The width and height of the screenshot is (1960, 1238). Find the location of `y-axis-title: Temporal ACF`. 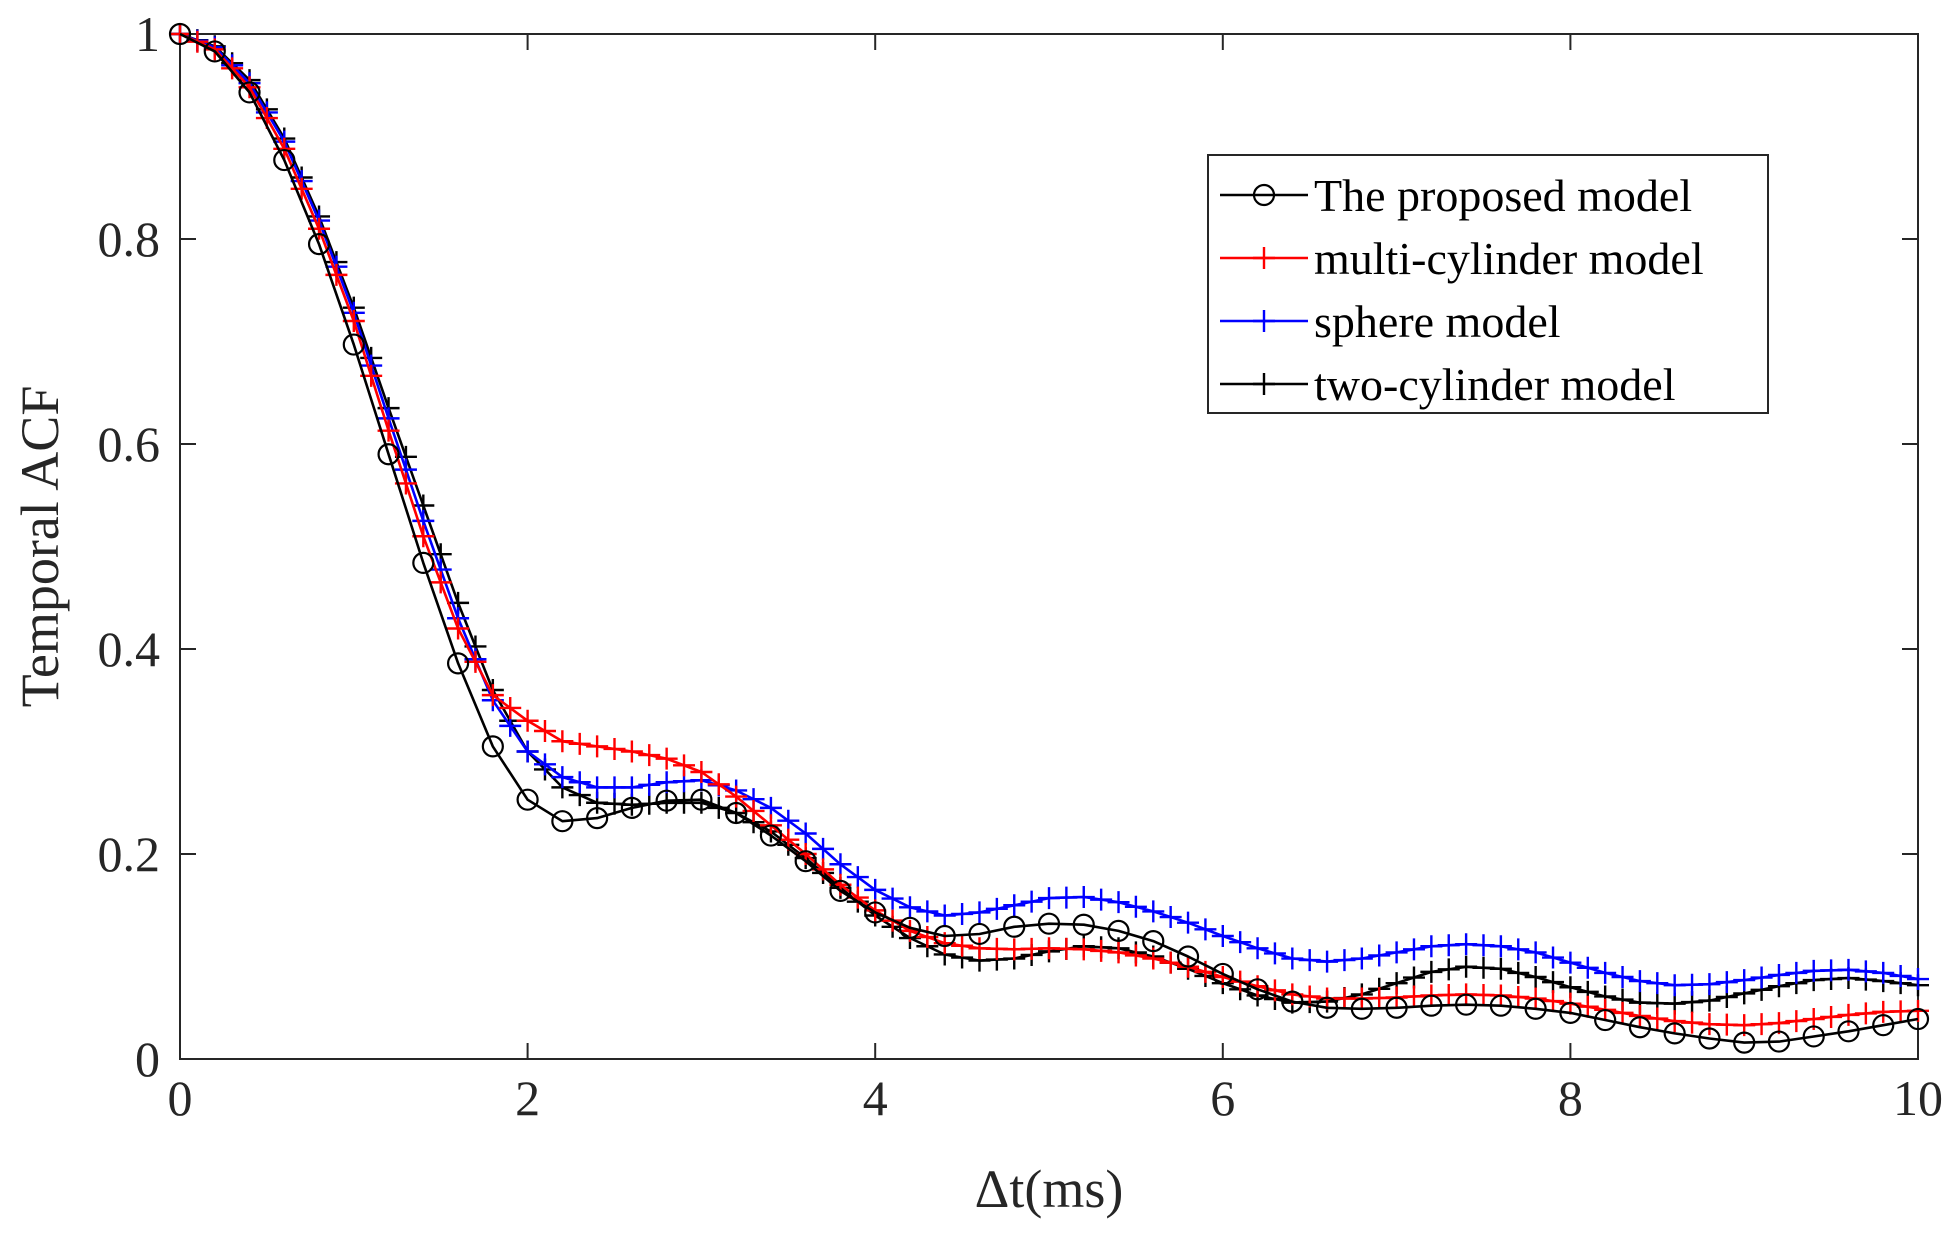

y-axis-title: Temporal ACF is located at coordinates (40, 547).